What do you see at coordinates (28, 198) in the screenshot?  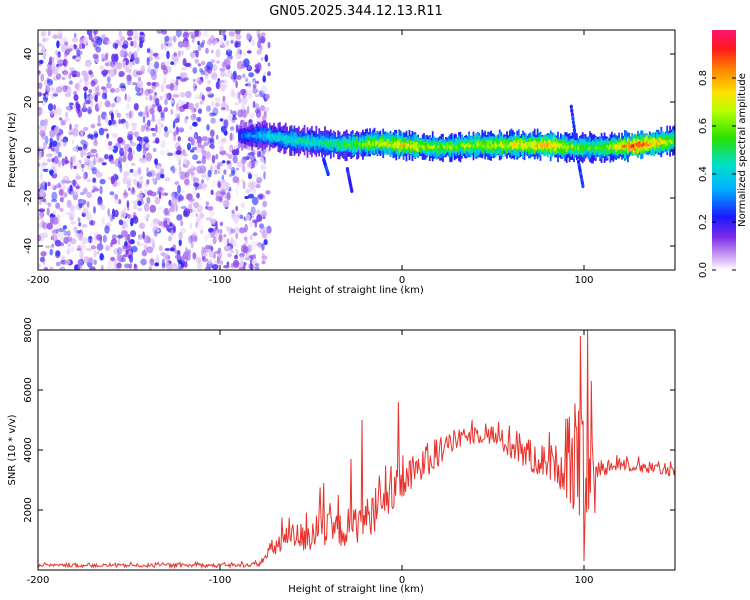 I see `y-tick-label: -20` at bounding box center [28, 198].